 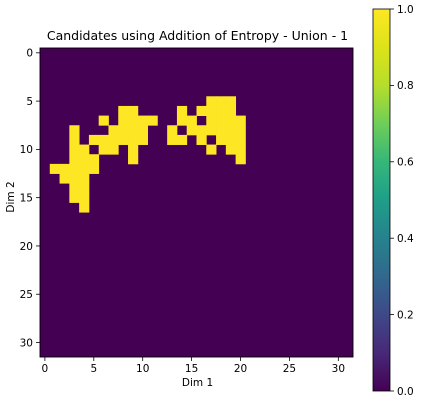 I want to click on y-axis-ticks: 0 5 10 15 20 25 30, so click(x=30, y=198).